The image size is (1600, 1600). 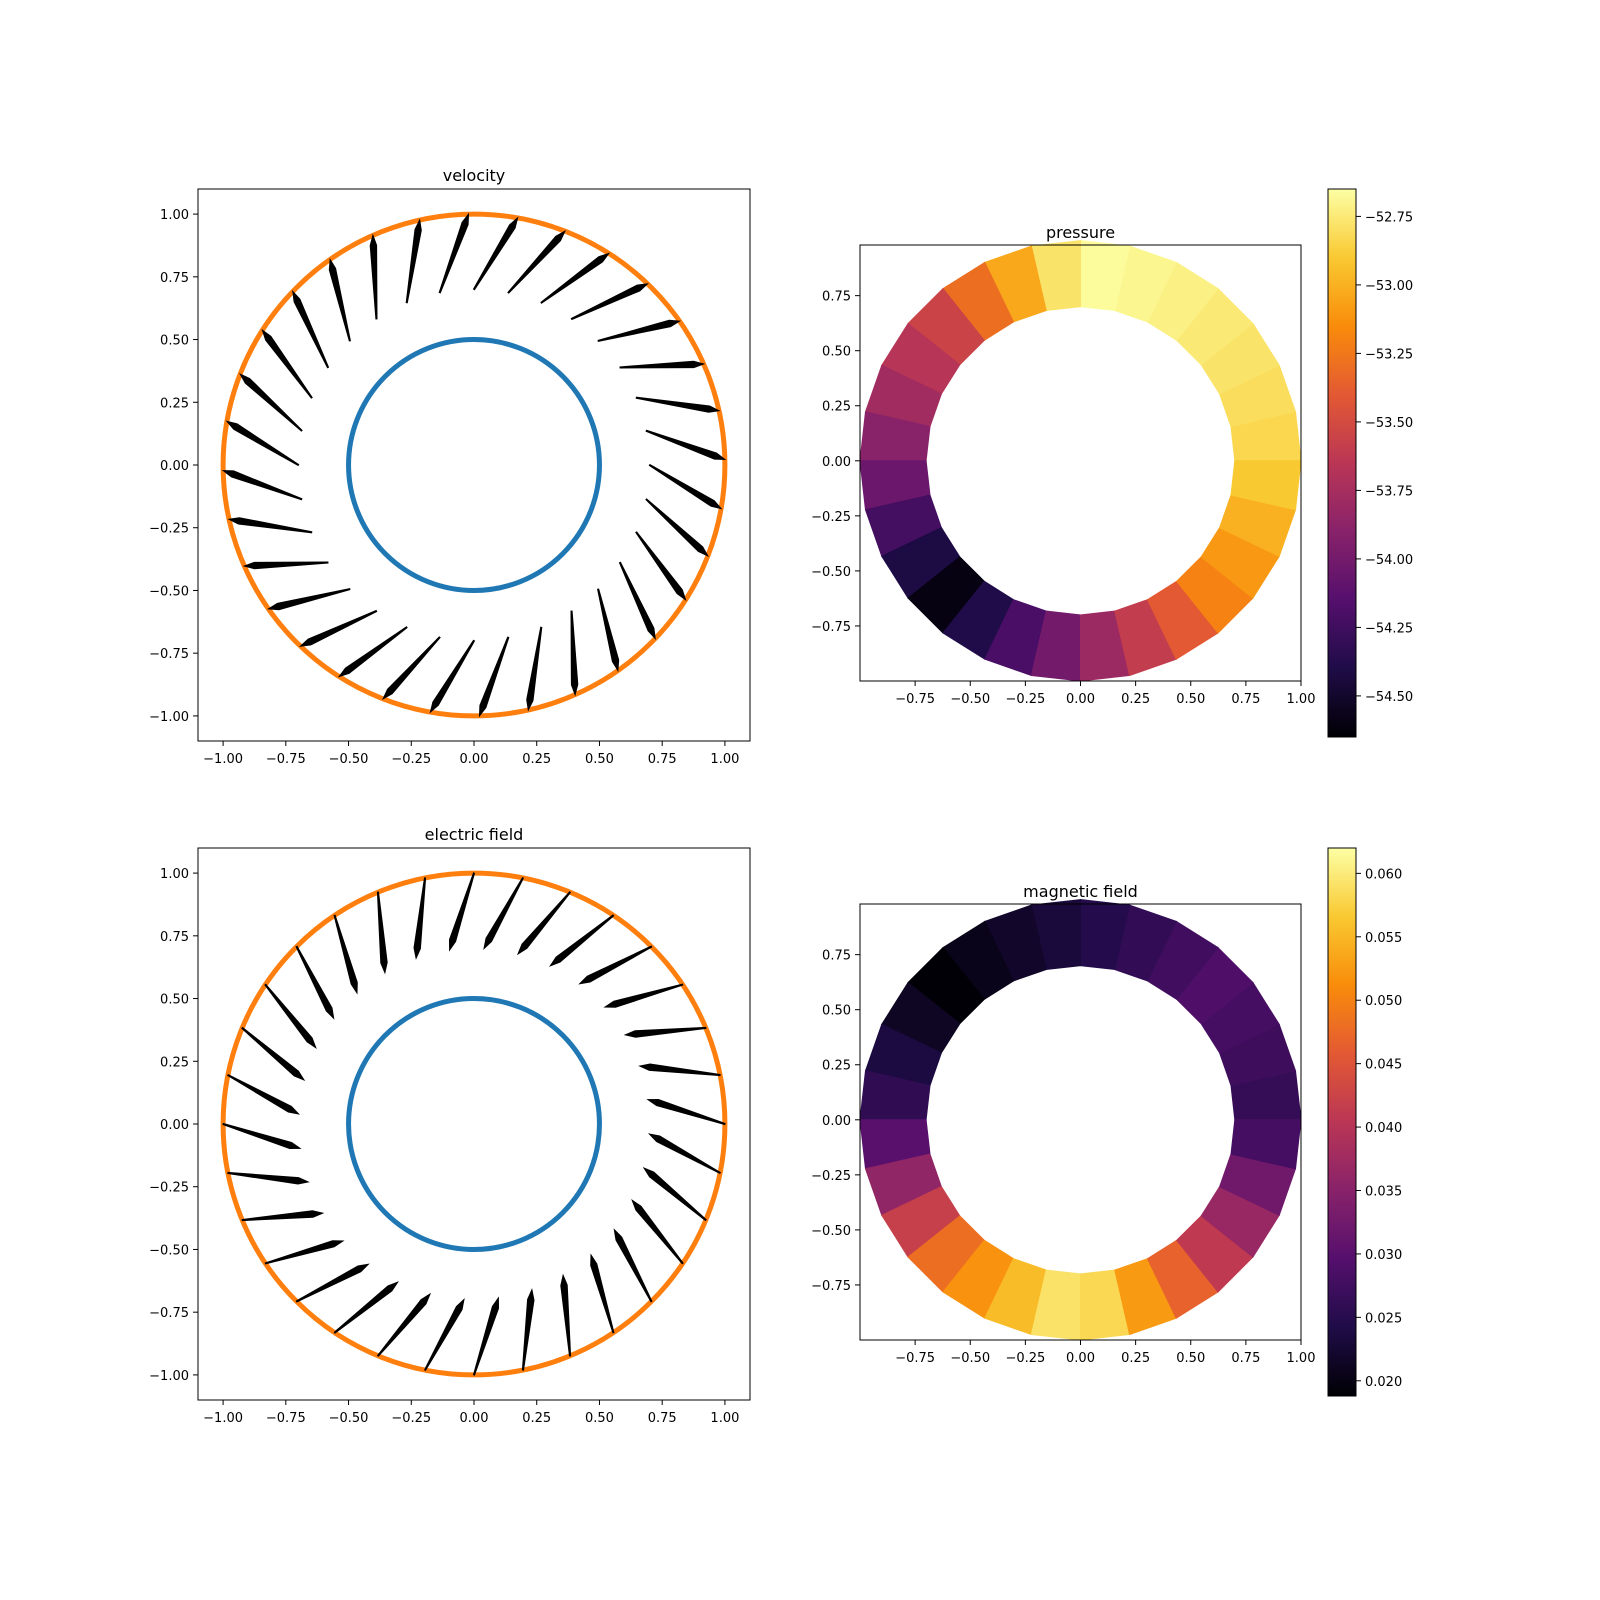 What do you see at coordinates (1383, 1065) in the screenshot?
I see `colorbar-tick-label: 0.045` at bounding box center [1383, 1065].